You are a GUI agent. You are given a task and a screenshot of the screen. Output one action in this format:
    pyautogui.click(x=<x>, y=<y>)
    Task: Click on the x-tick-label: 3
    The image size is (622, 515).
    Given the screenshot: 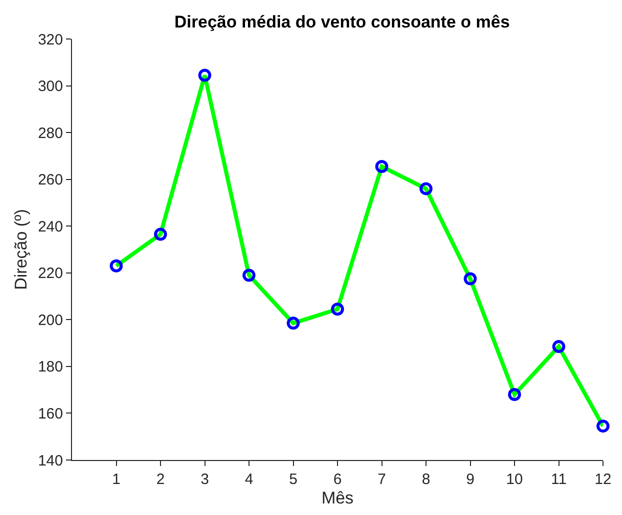 What is the action you would take?
    pyautogui.click(x=204, y=479)
    